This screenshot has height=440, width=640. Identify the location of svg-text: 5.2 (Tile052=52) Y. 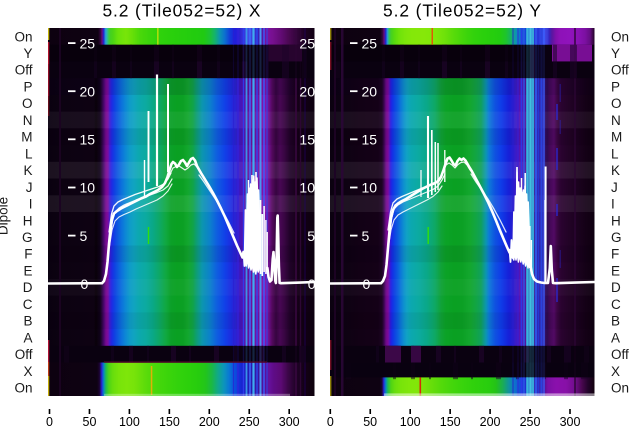
(462, 11).